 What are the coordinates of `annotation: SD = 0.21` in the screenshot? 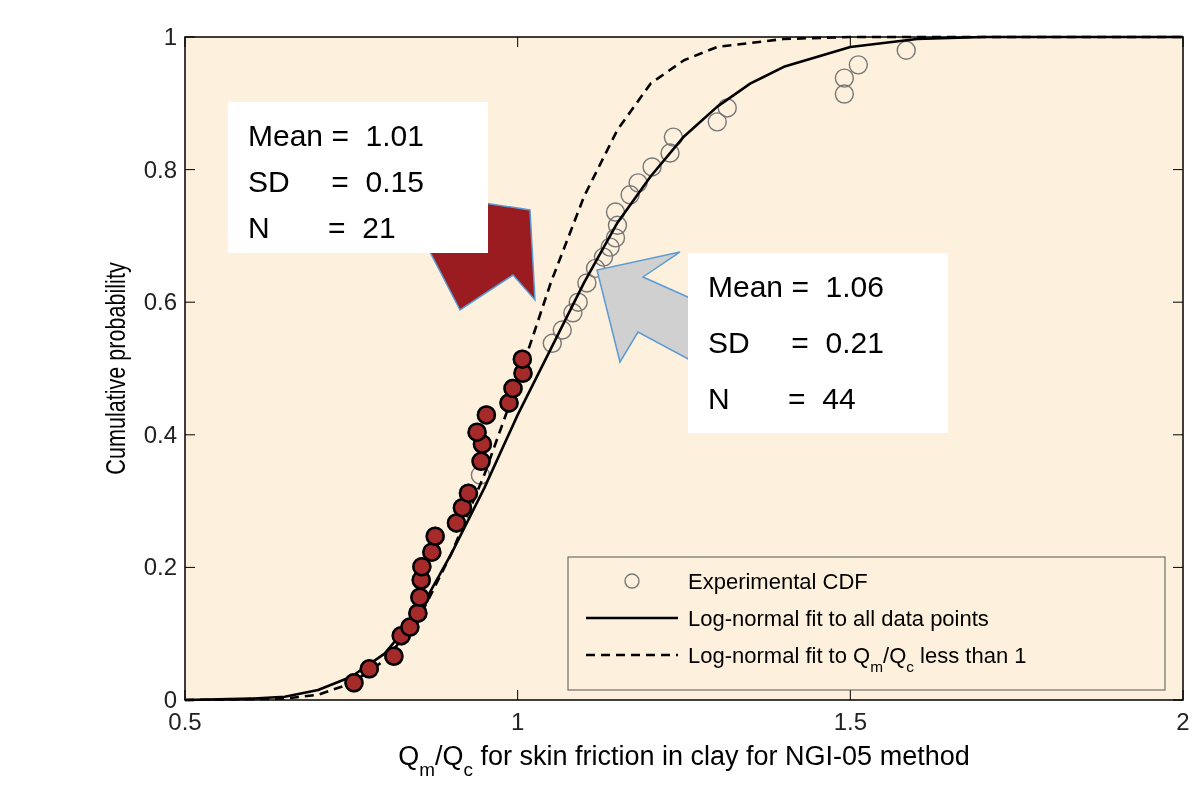 It's located at (796, 342).